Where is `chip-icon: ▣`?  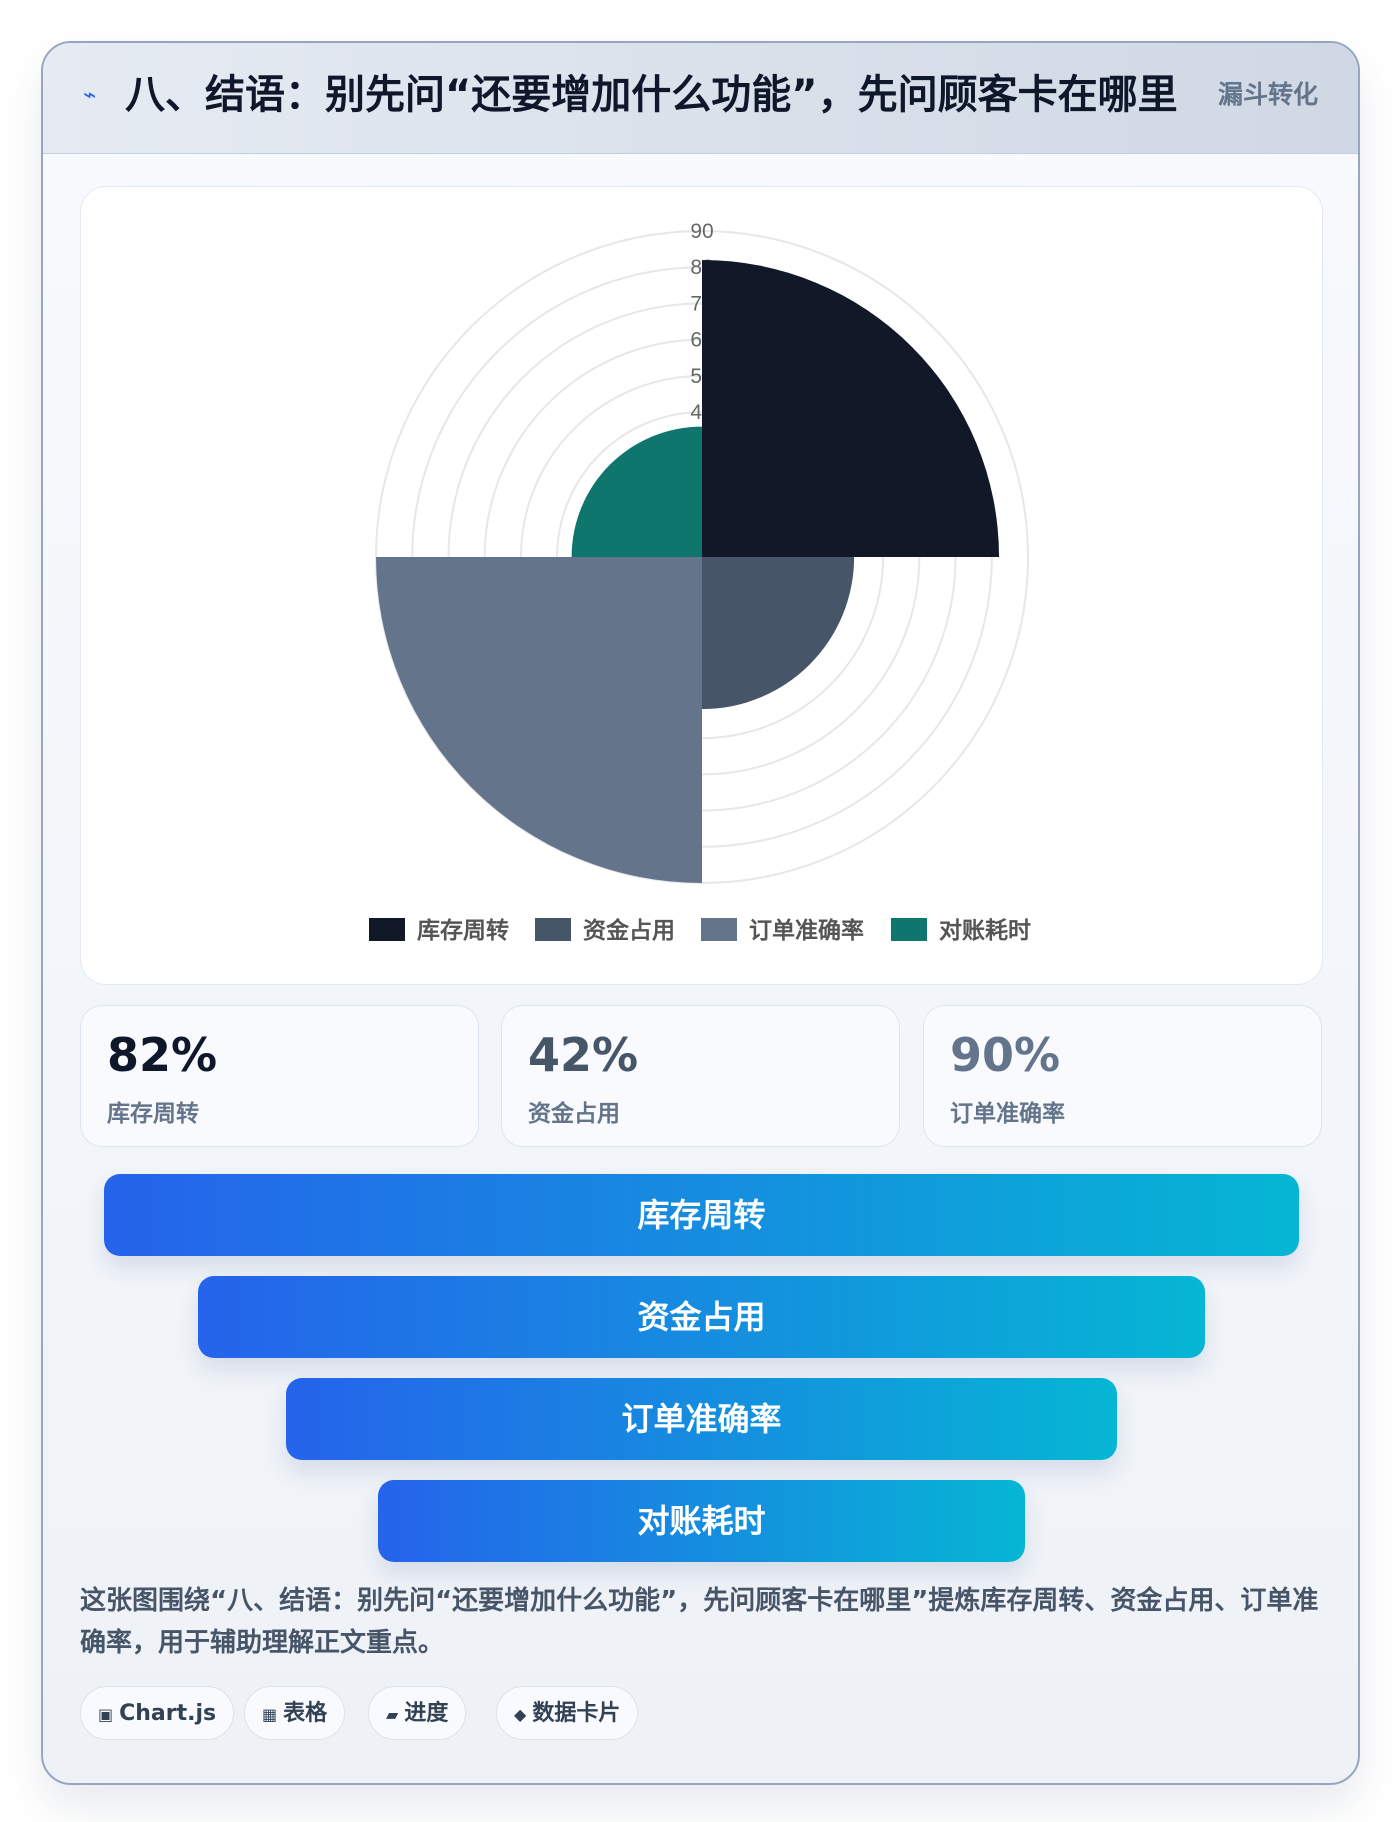
chip-icon: ▣ is located at coordinates (106, 1714).